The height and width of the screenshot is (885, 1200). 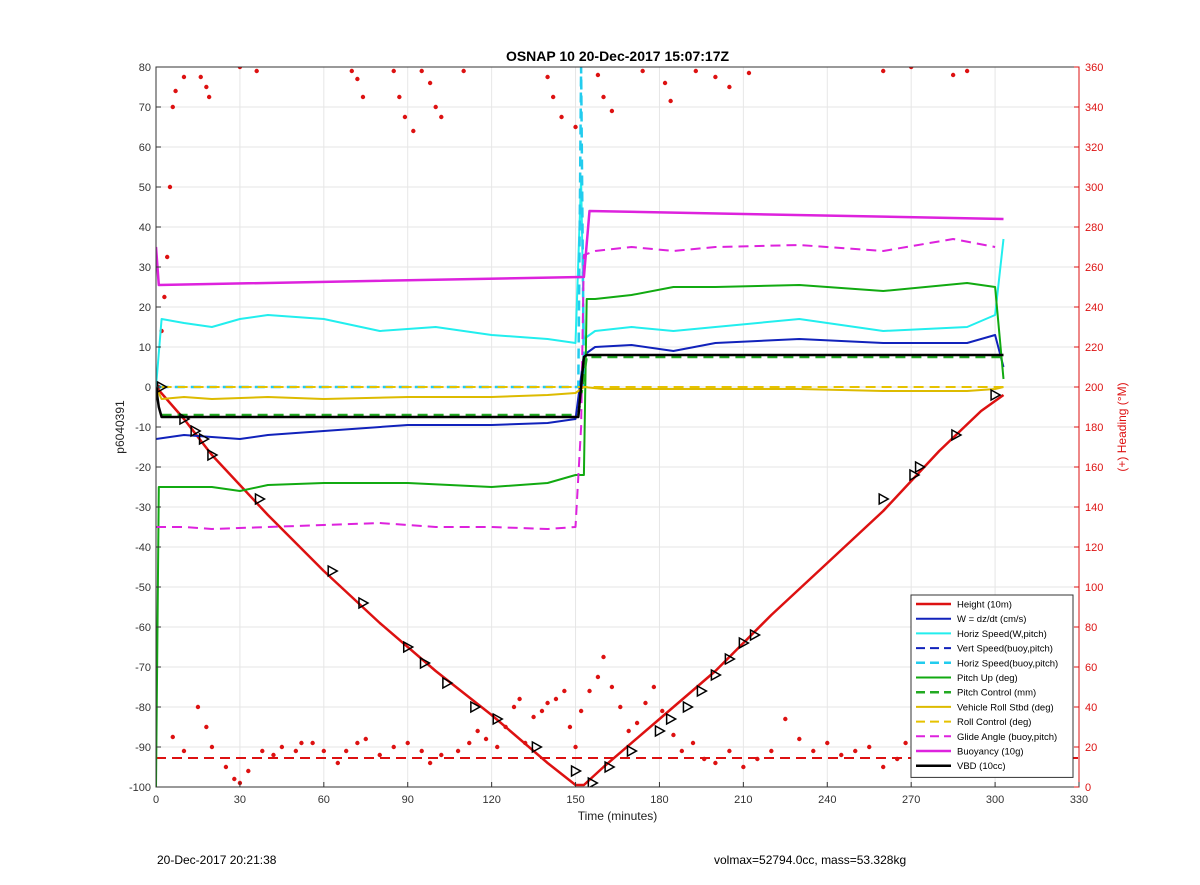 I want to click on y2-tick-label: 240, so click(x=1094, y=308).